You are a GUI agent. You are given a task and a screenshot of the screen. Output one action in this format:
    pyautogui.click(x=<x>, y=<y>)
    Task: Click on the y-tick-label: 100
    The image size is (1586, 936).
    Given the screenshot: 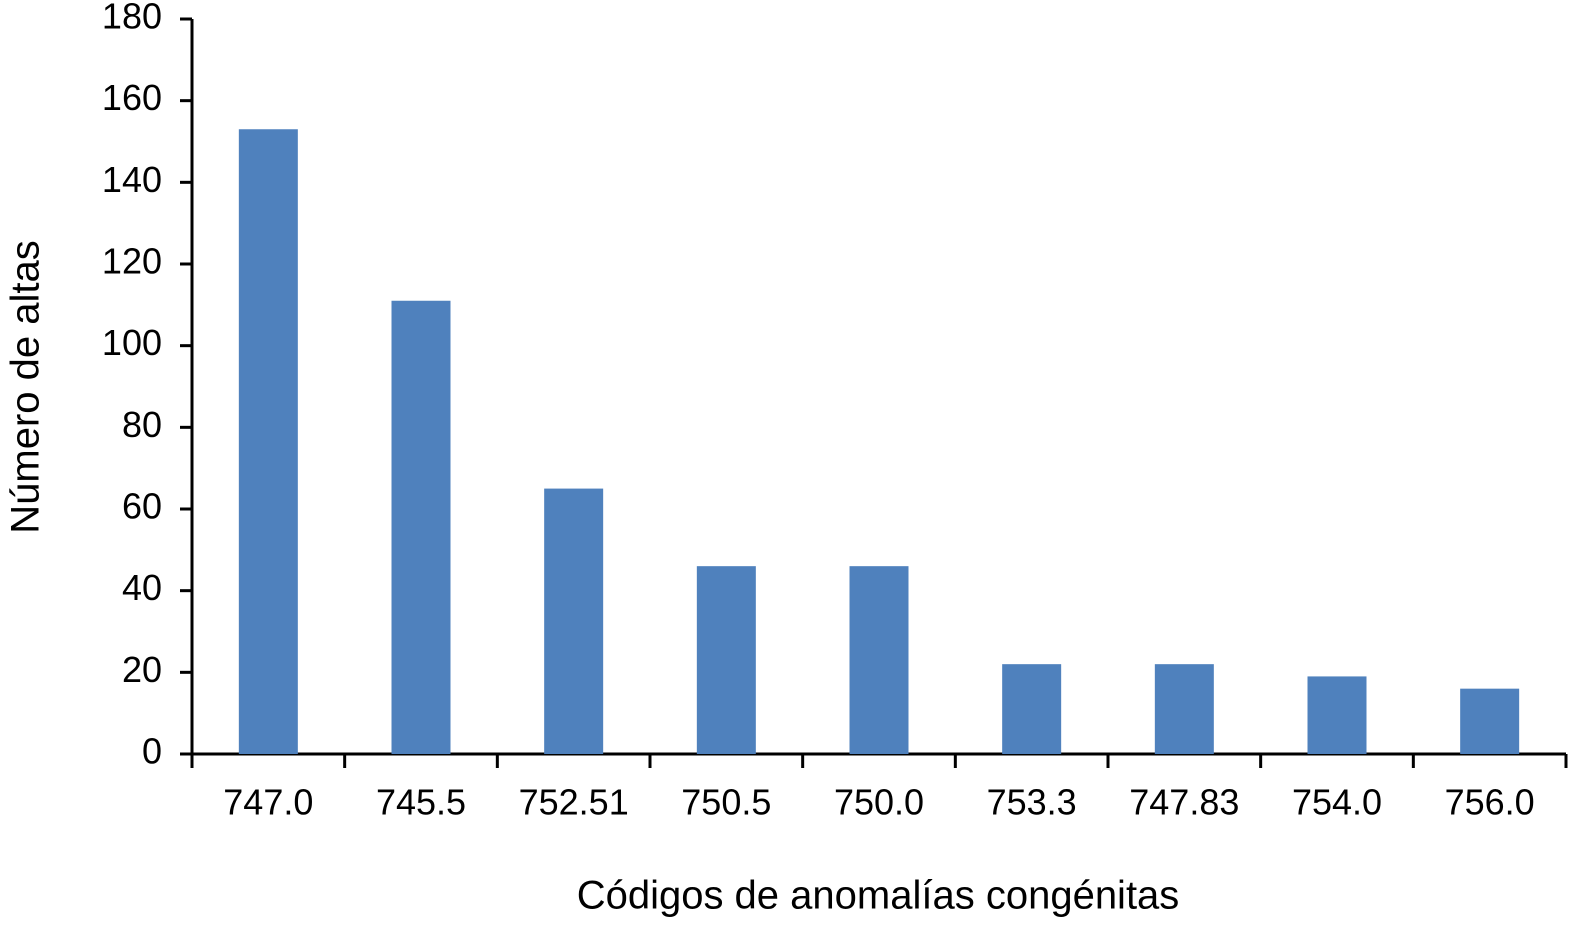 What is the action you would take?
    pyautogui.click(x=132, y=342)
    